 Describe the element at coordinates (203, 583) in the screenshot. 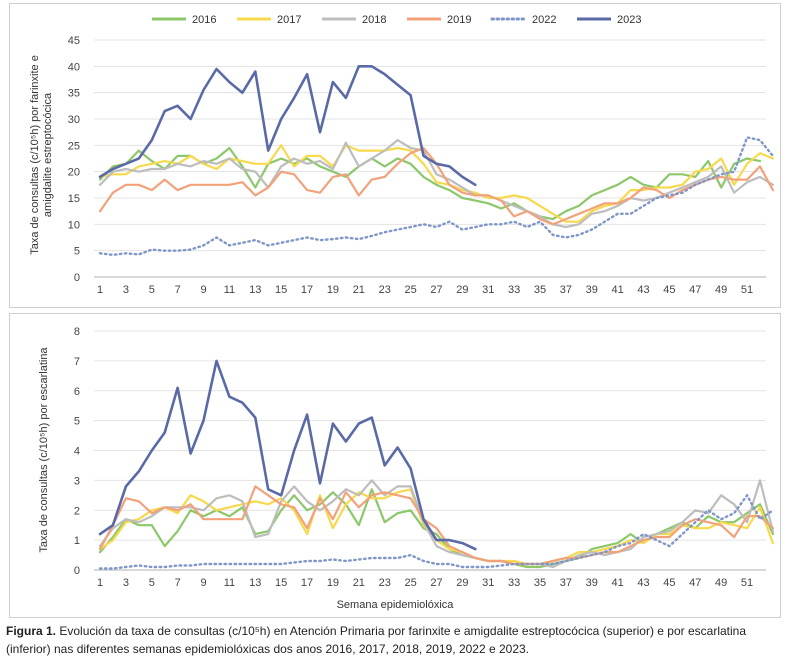

I see `bottom-x-tick-label: 9` at that location.